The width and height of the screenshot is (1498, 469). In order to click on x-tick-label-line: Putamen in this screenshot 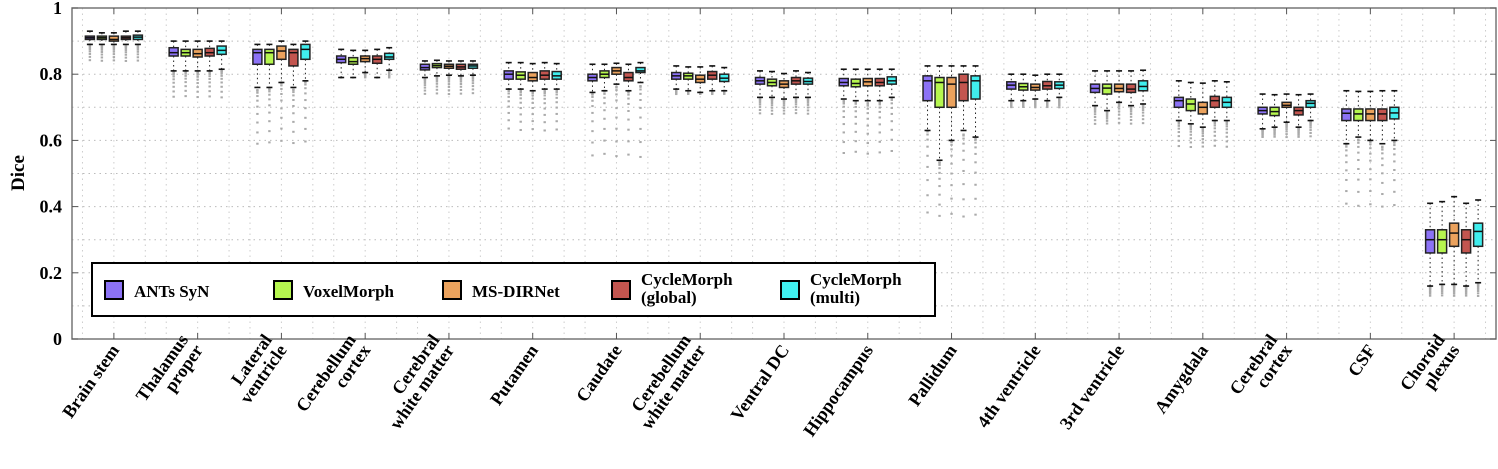, I will do `click(514, 375)`.